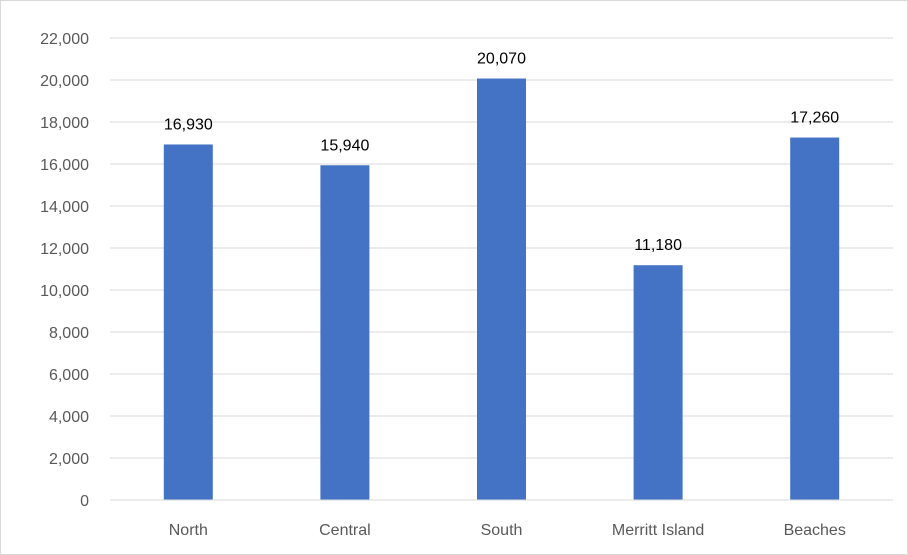  I want to click on y-tick-label: 2,000, so click(69, 459).